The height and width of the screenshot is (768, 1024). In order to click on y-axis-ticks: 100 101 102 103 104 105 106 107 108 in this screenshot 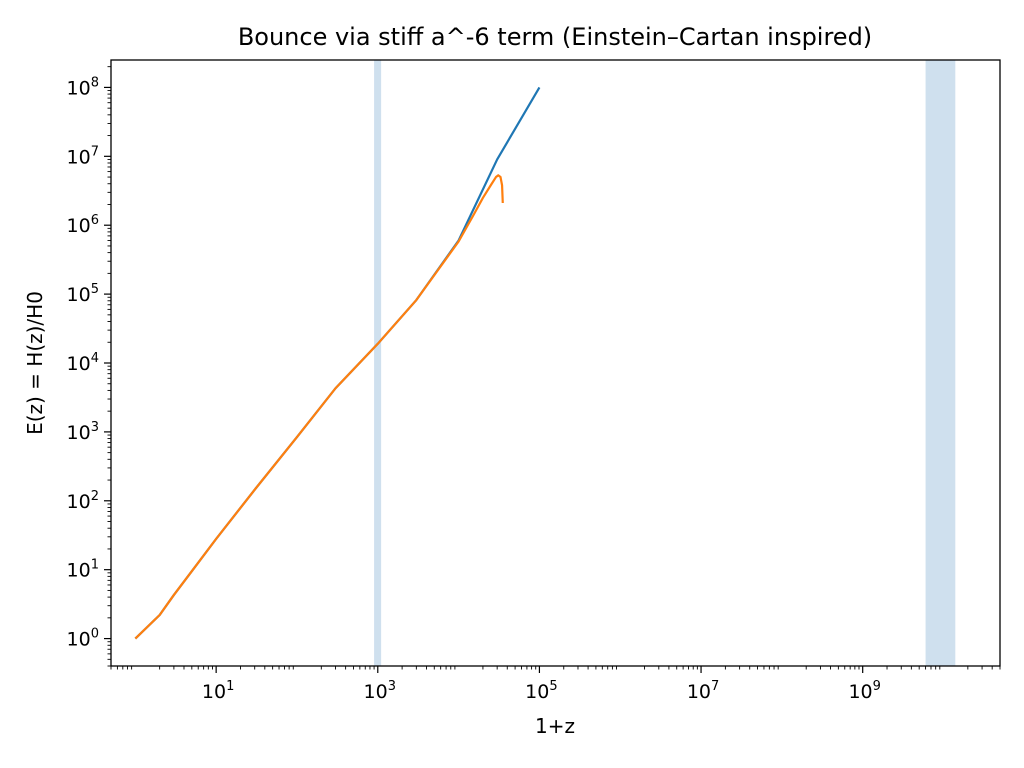, I will do `click(89, 366)`.